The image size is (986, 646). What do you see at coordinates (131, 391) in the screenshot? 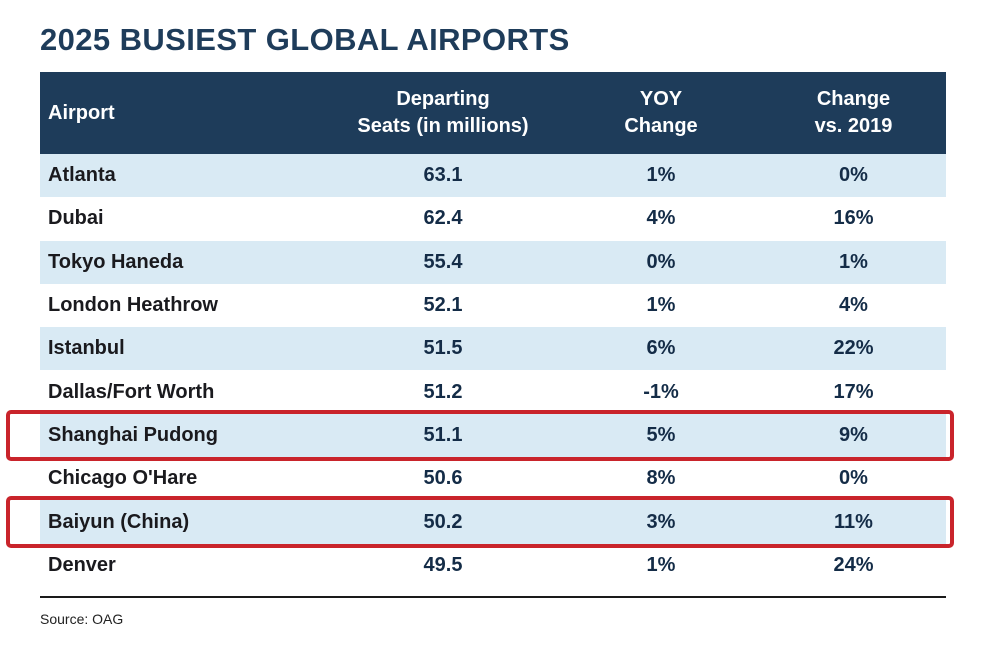
I see `airport-cell: Dallas/Fort Worth` at bounding box center [131, 391].